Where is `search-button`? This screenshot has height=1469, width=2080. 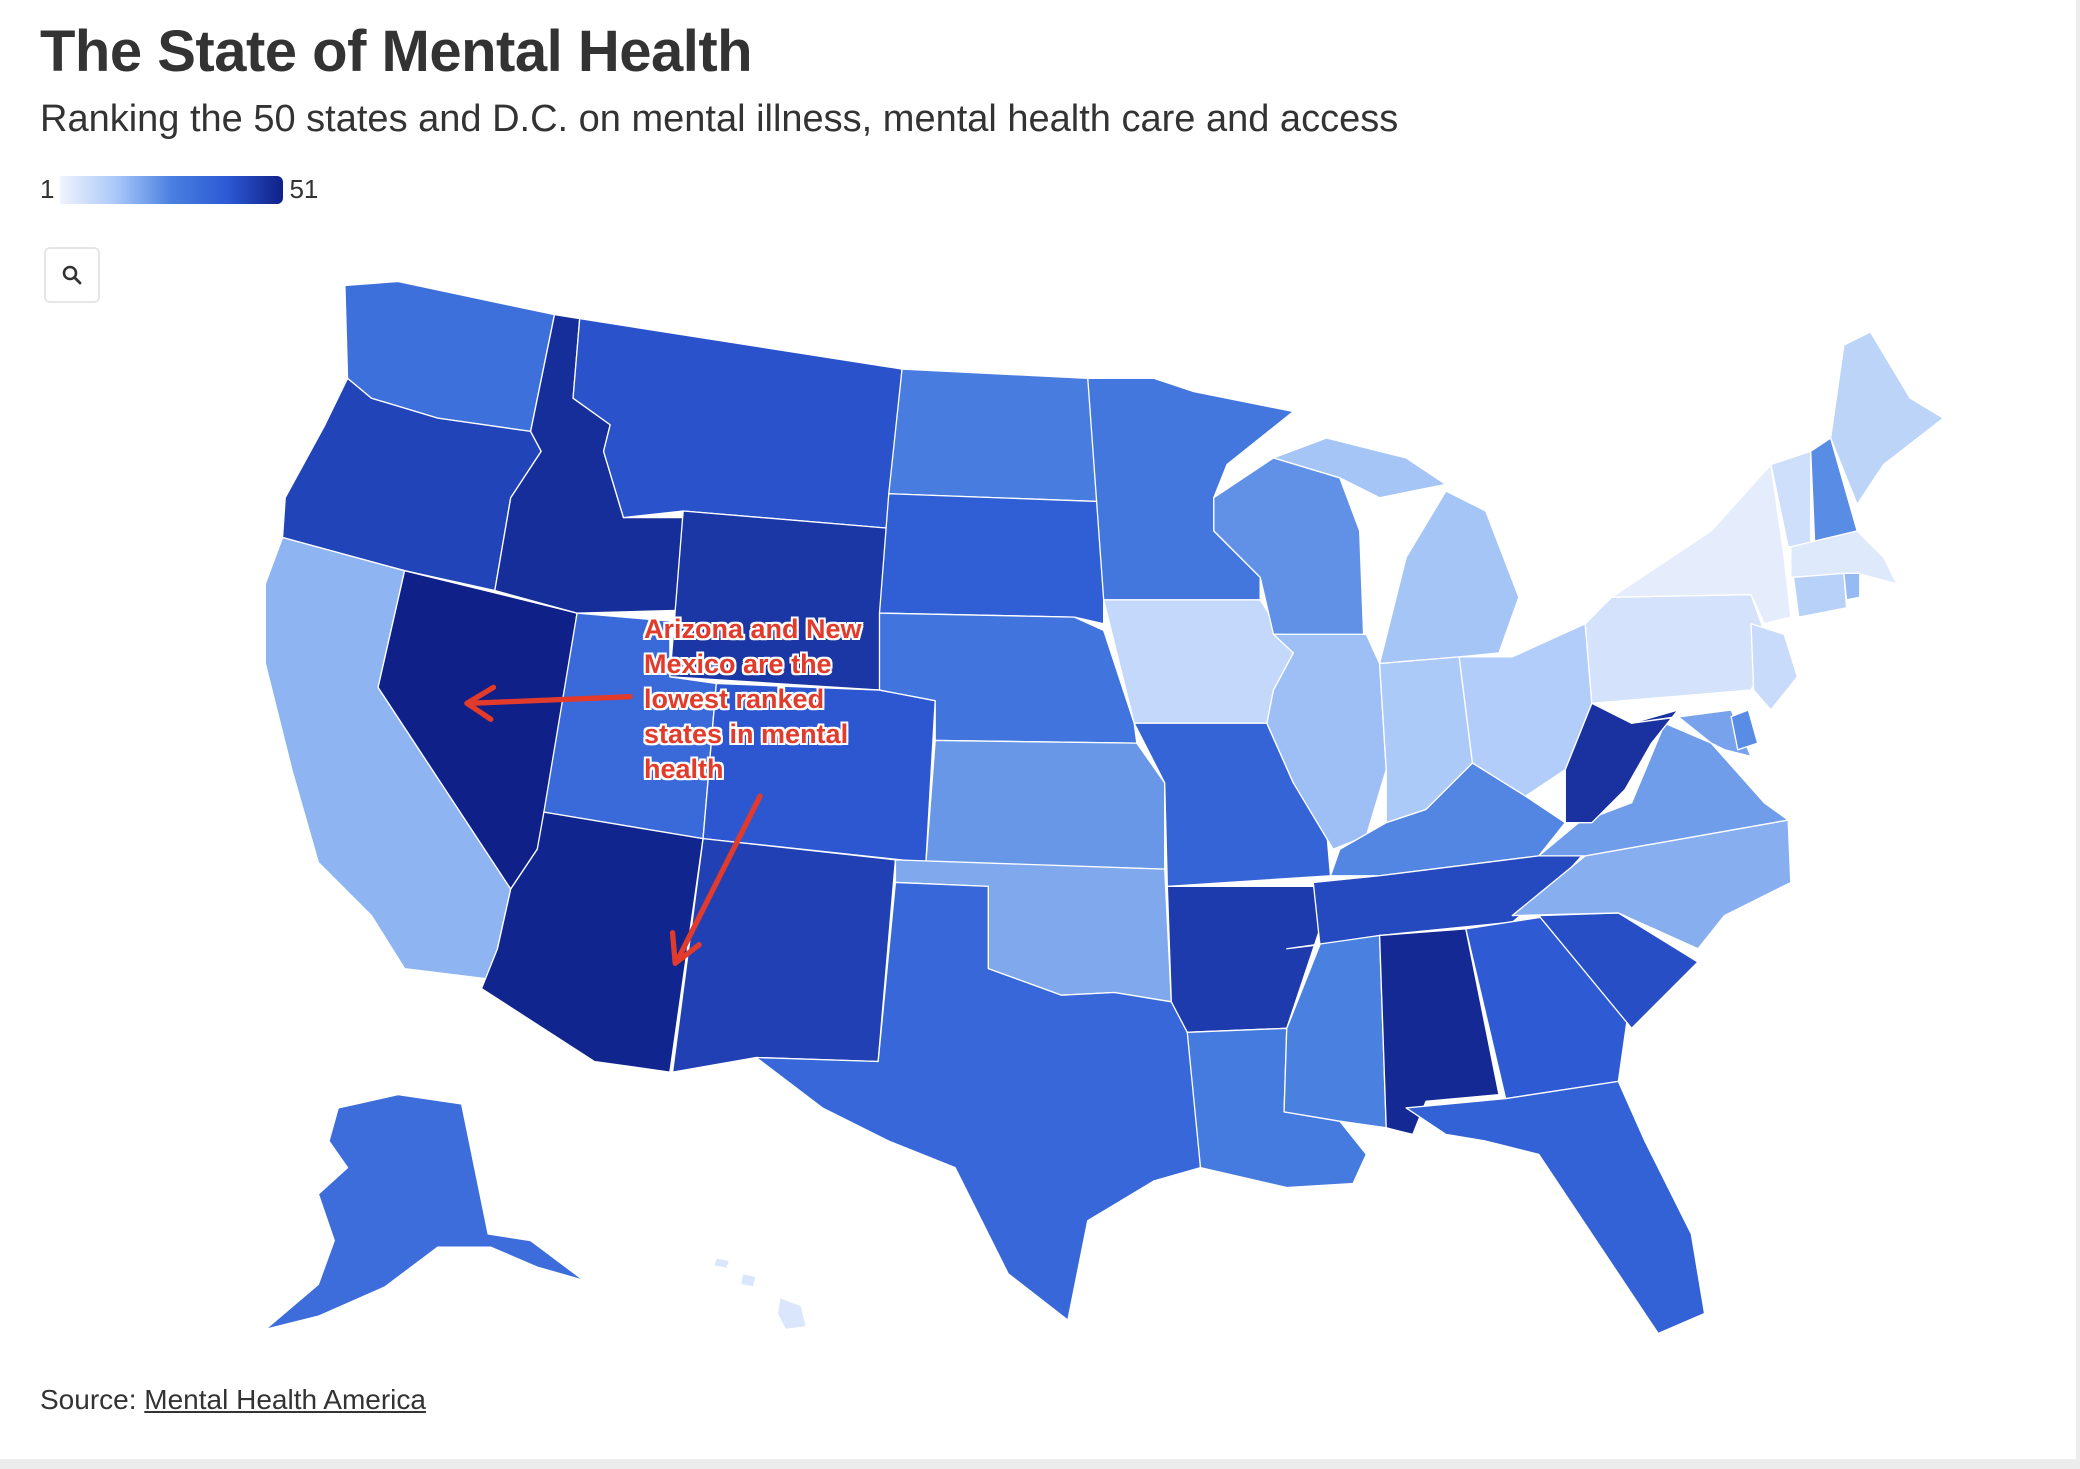
search-button is located at coordinates (72, 275).